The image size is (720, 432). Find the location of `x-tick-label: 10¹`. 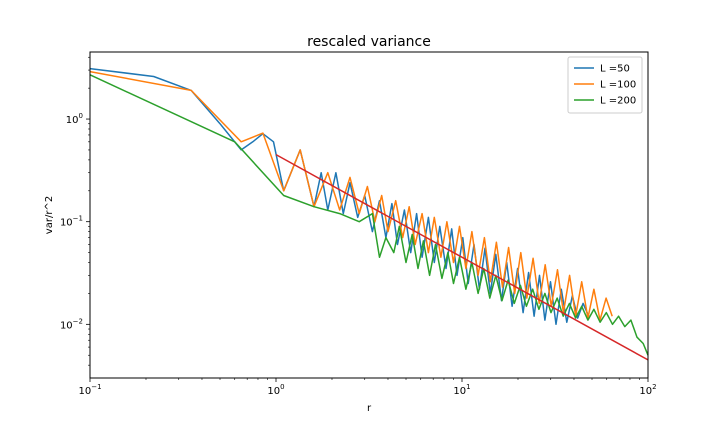

x-tick-label: 10¹ is located at coordinates (461, 390).